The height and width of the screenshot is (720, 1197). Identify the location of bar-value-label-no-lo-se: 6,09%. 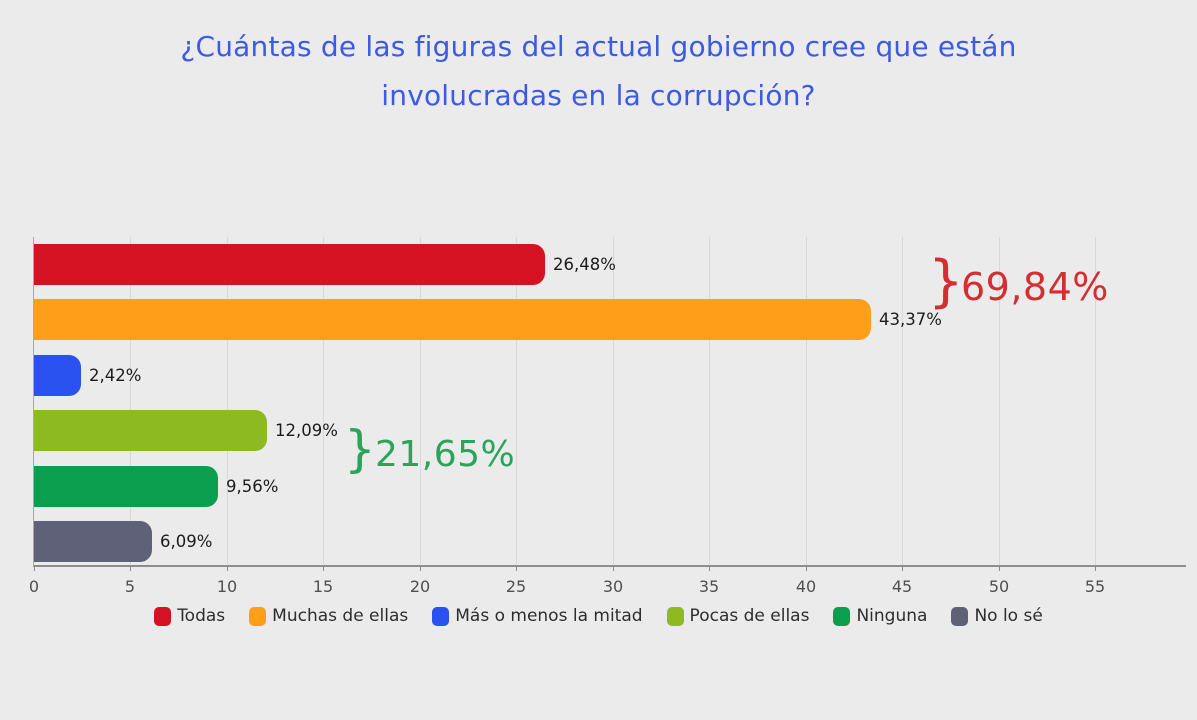
(186, 541).